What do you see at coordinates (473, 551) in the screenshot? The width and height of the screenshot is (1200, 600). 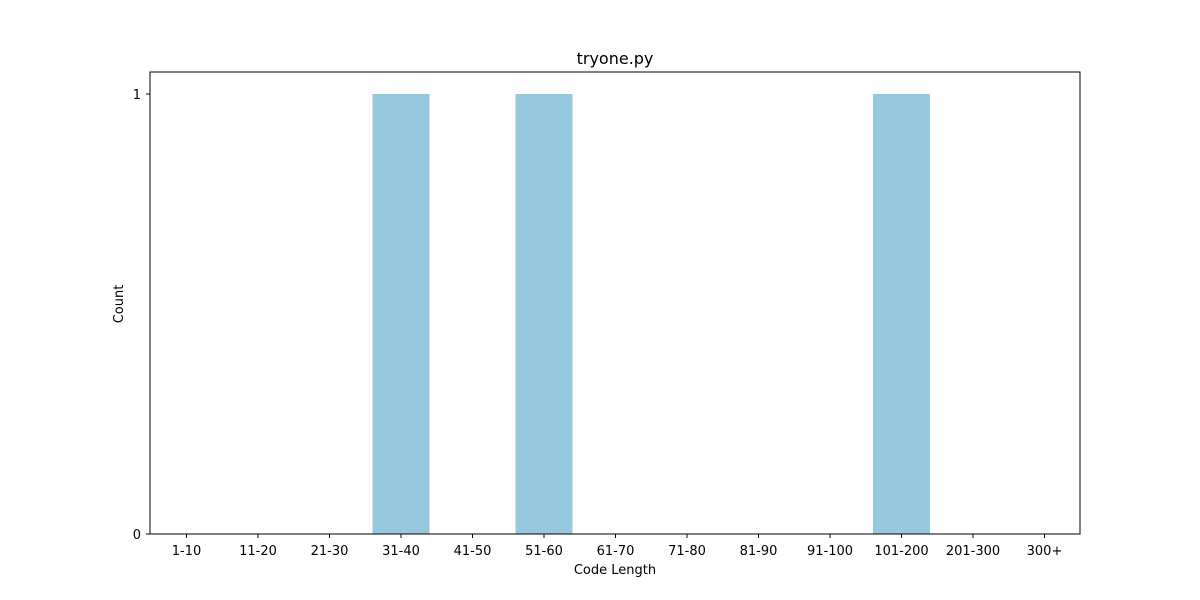 I see `x-tick-label: 41-50` at bounding box center [473, 551].